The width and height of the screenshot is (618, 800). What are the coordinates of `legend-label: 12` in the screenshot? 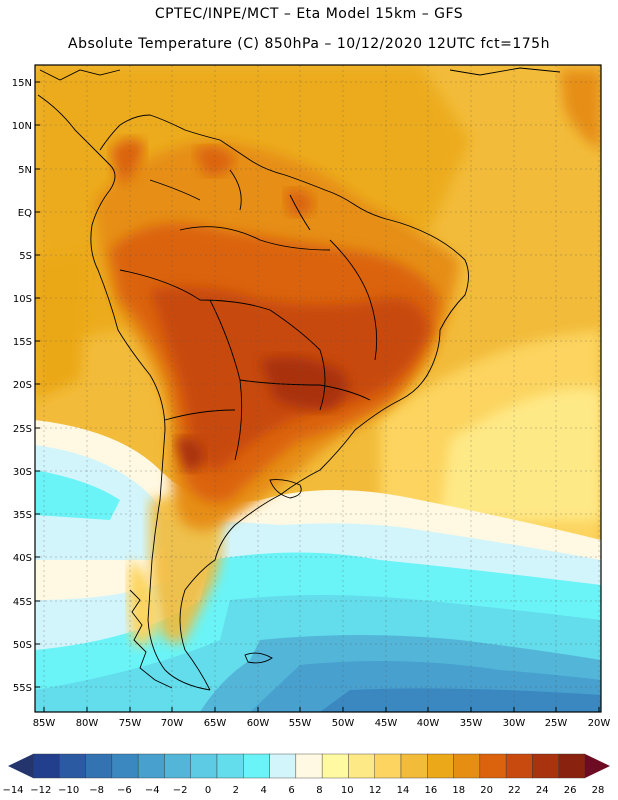 It's located at (375, 790).